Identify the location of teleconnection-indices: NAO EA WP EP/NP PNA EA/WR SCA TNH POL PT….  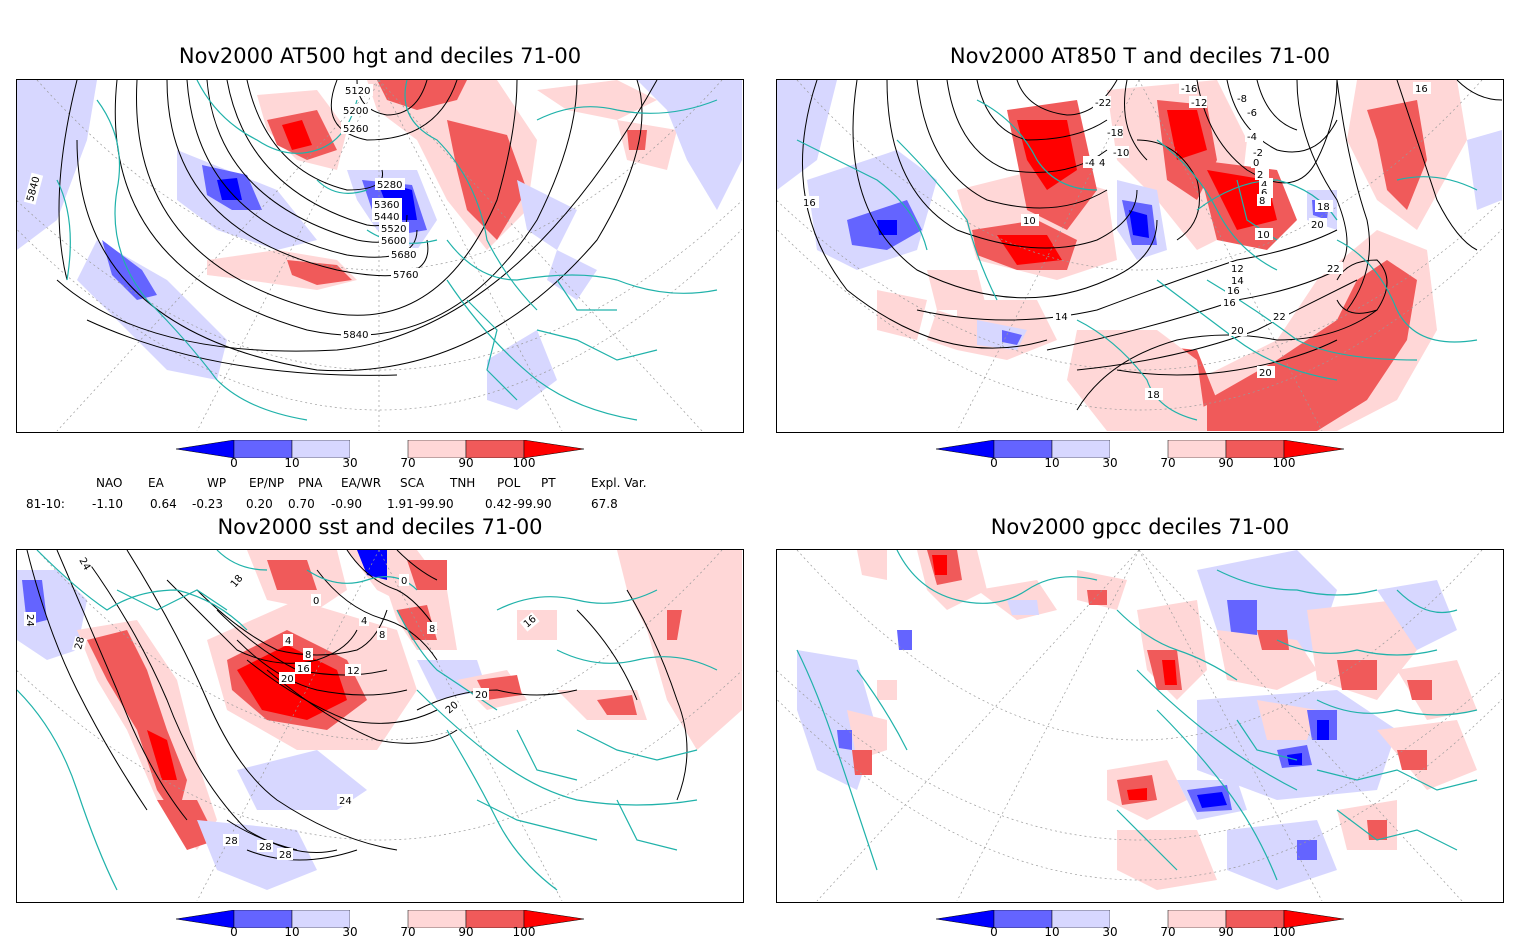
(376, 496).